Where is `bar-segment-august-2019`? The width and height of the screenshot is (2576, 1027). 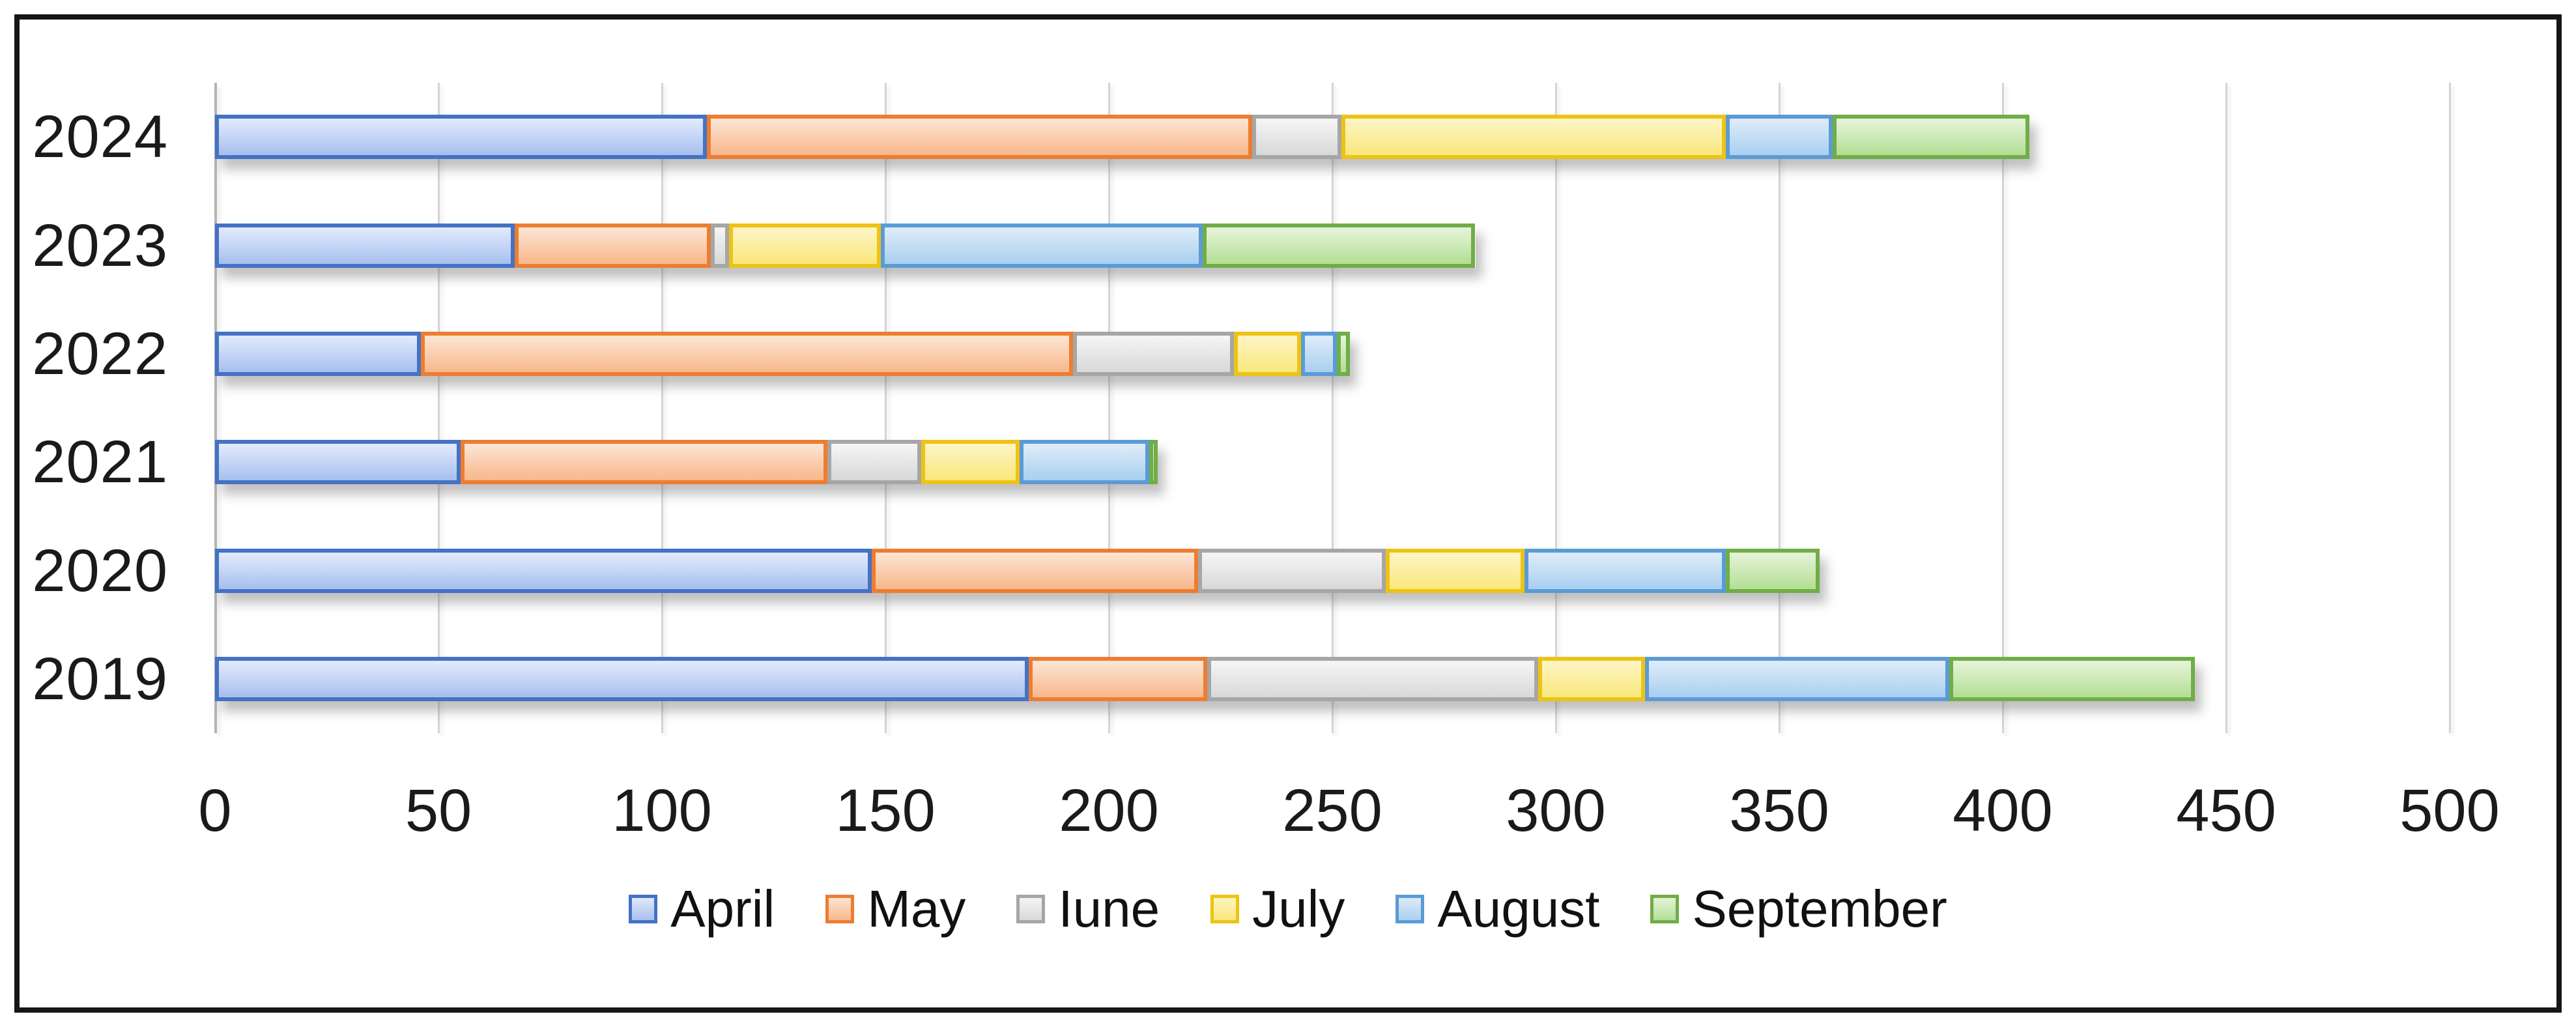 bar-segment-august-2019 is located at coordinates (1797, 678).